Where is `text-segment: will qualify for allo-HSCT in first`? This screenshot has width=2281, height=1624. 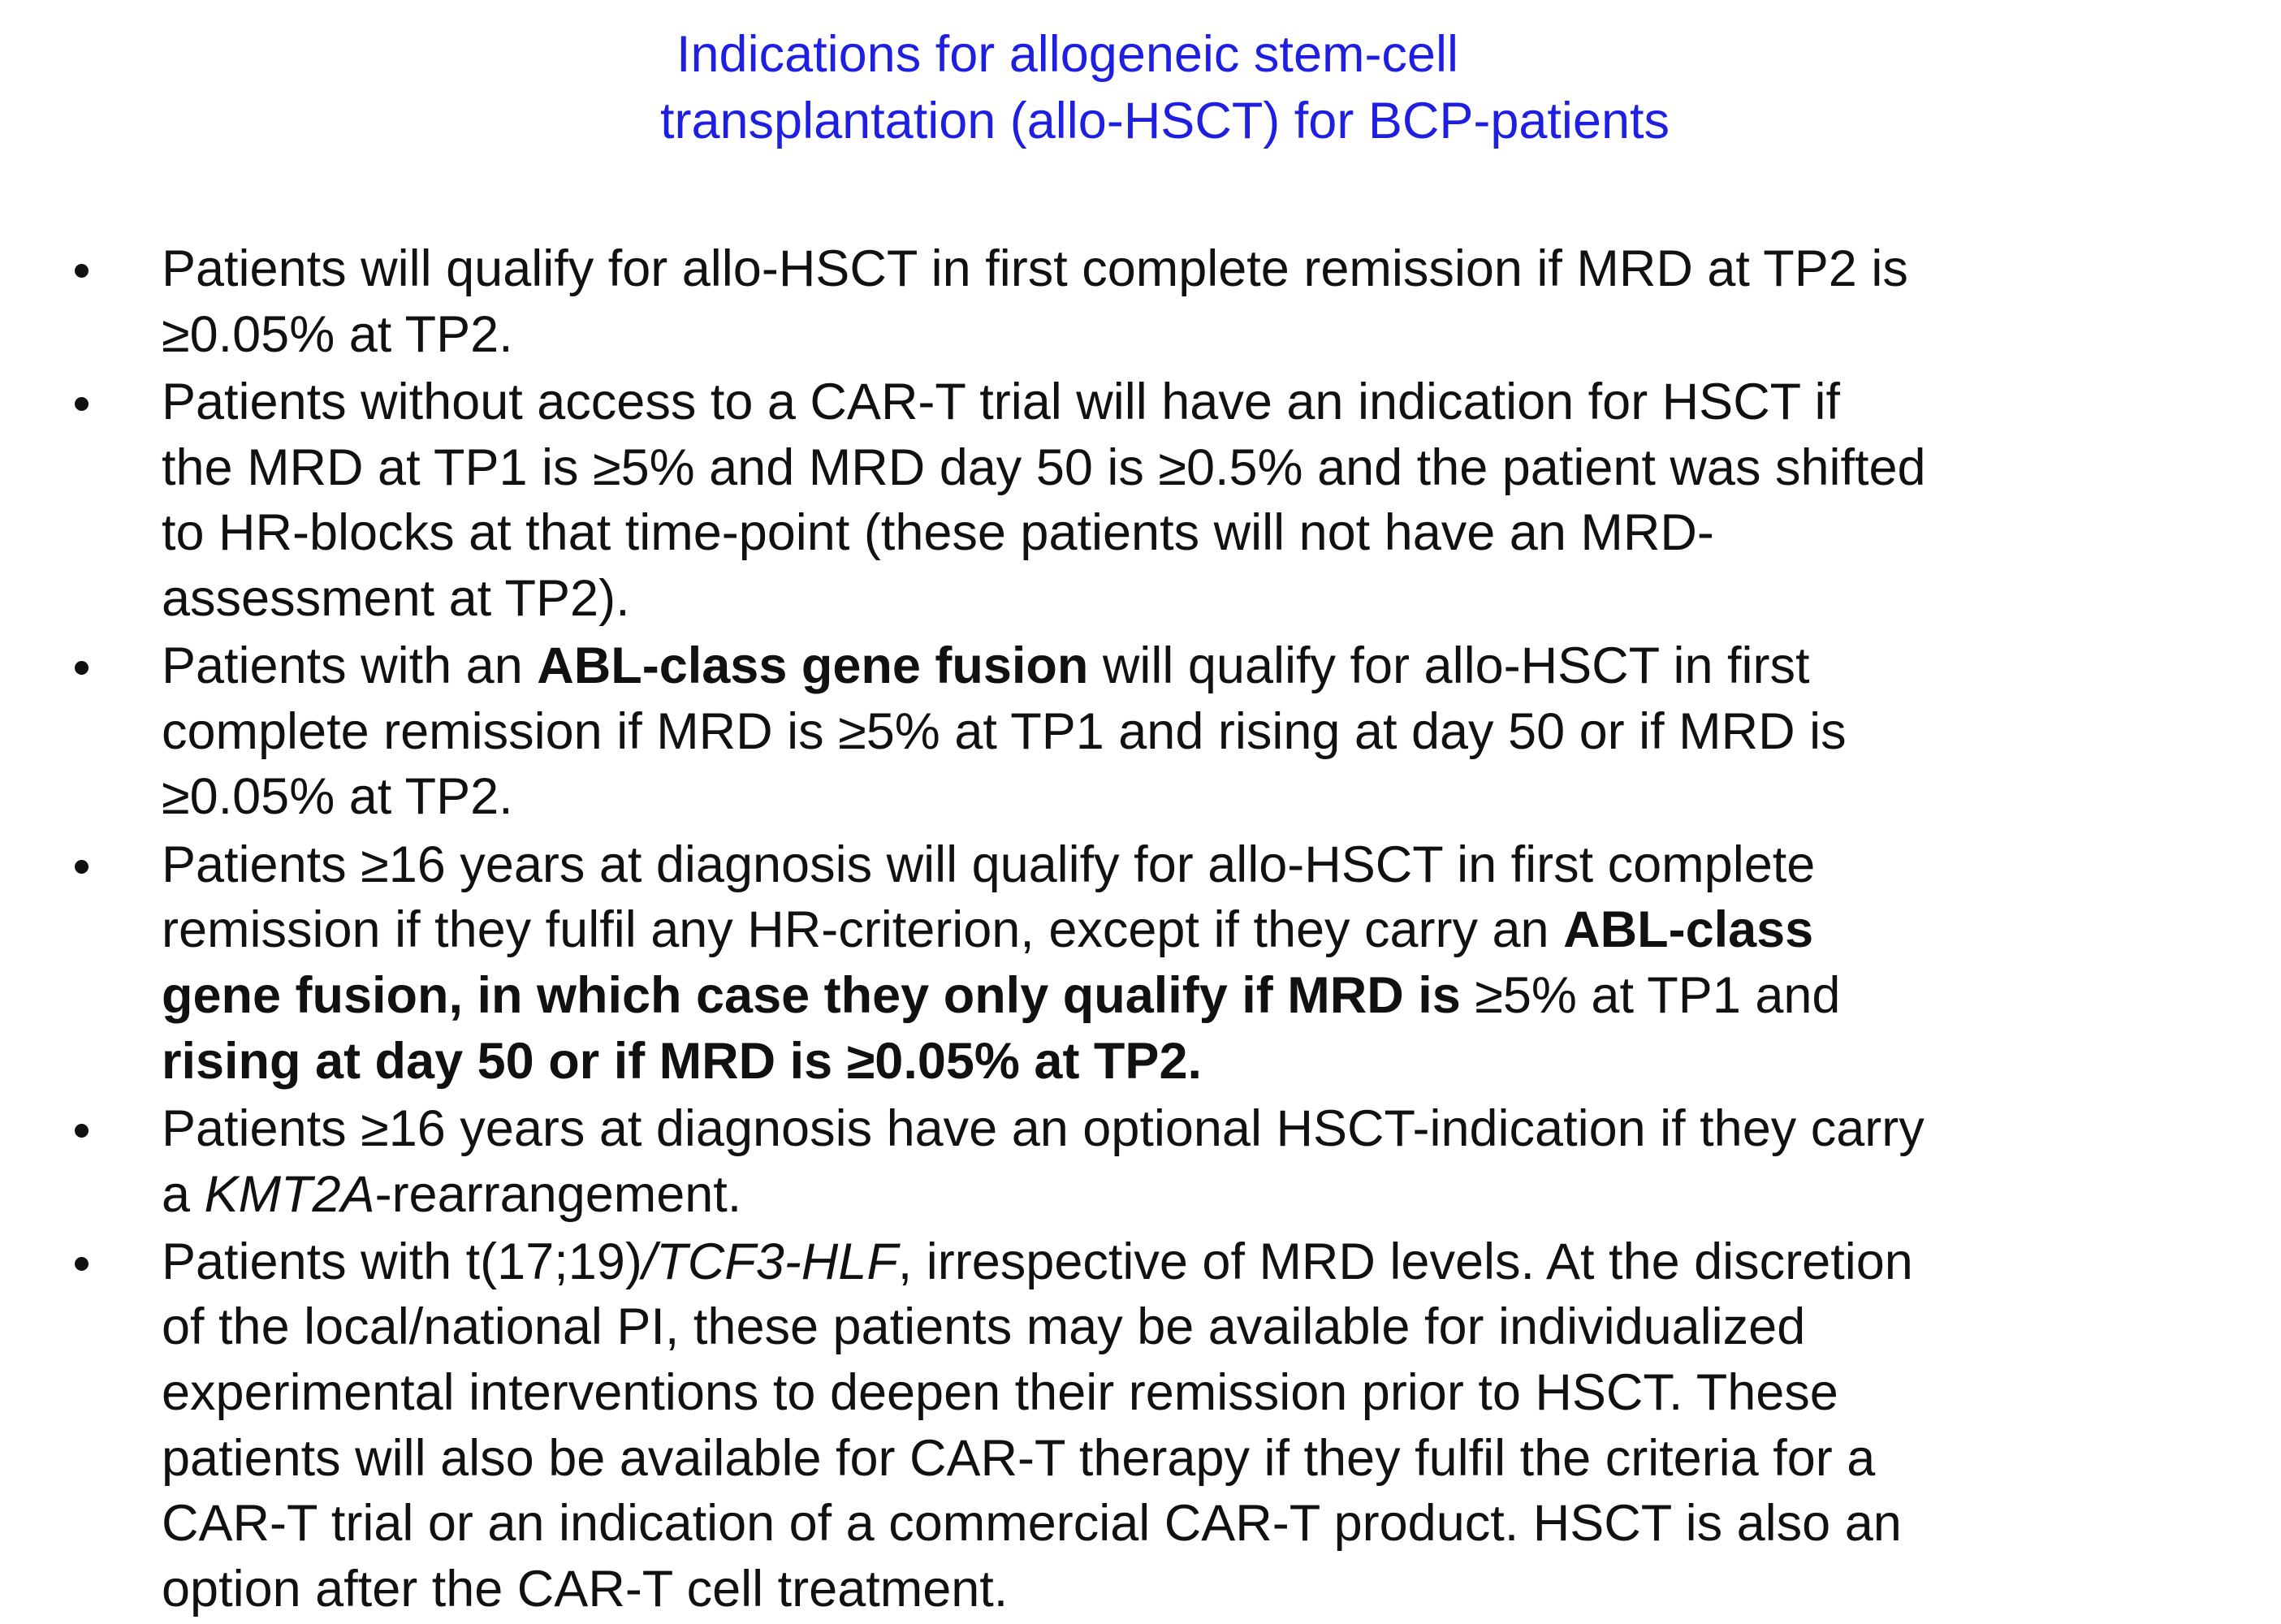
text-segment: will qualify for allo-HSCT in first is located at coordinates (1449, 666).